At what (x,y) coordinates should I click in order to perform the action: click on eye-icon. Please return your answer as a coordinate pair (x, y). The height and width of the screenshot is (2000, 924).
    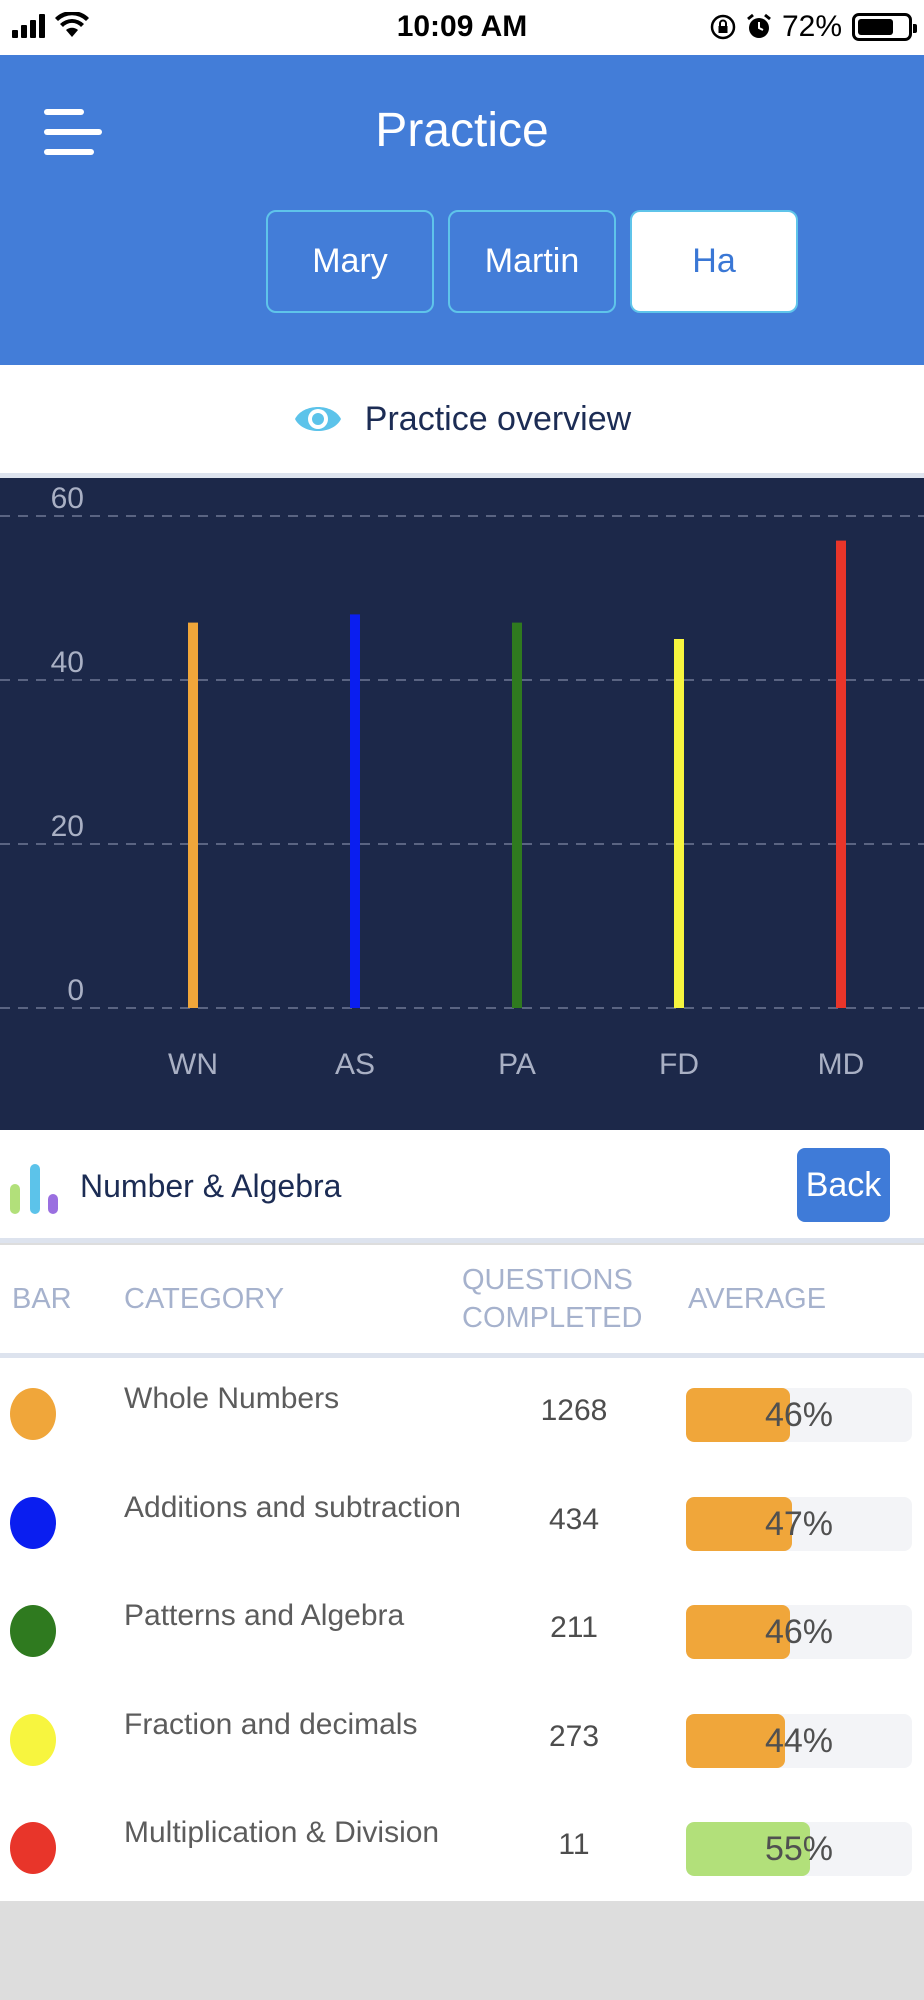
    Looking at the image, I should click on (317, 419).